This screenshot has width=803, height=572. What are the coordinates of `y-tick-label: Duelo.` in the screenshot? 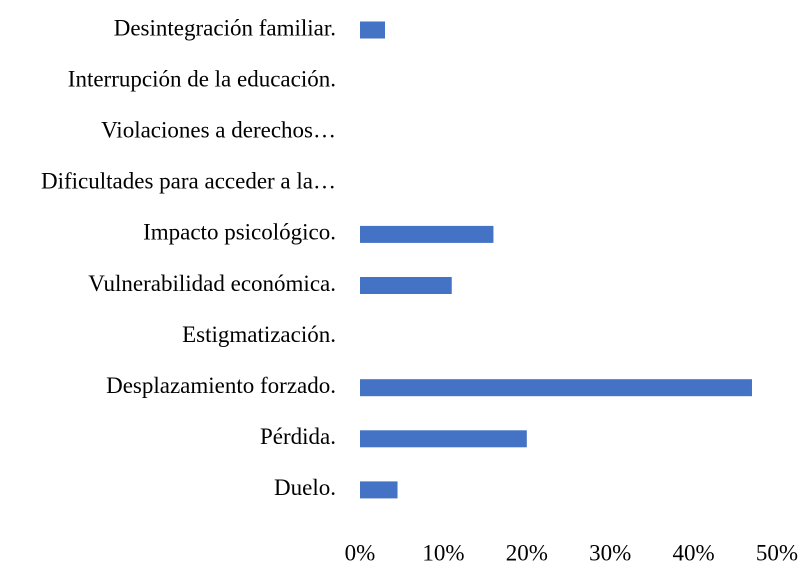 It's located at (305, 487).